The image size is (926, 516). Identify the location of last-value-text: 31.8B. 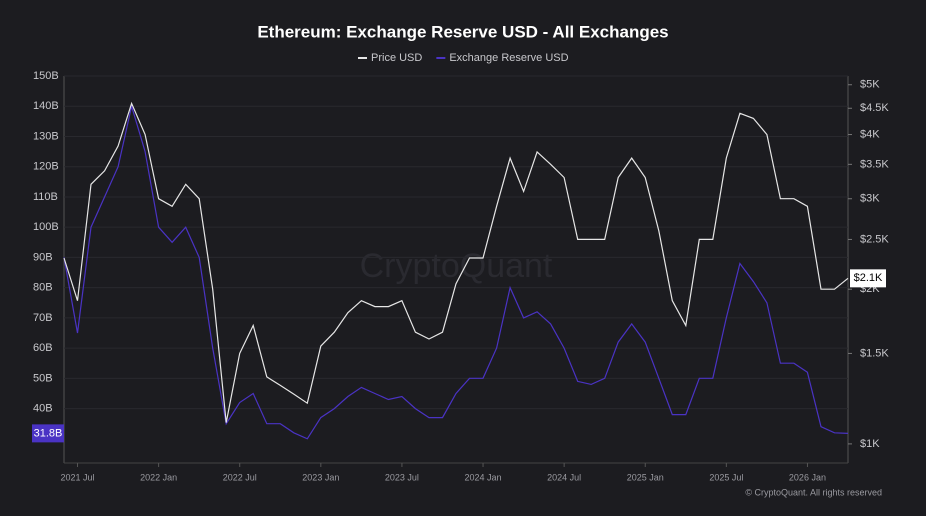
(48, 433).